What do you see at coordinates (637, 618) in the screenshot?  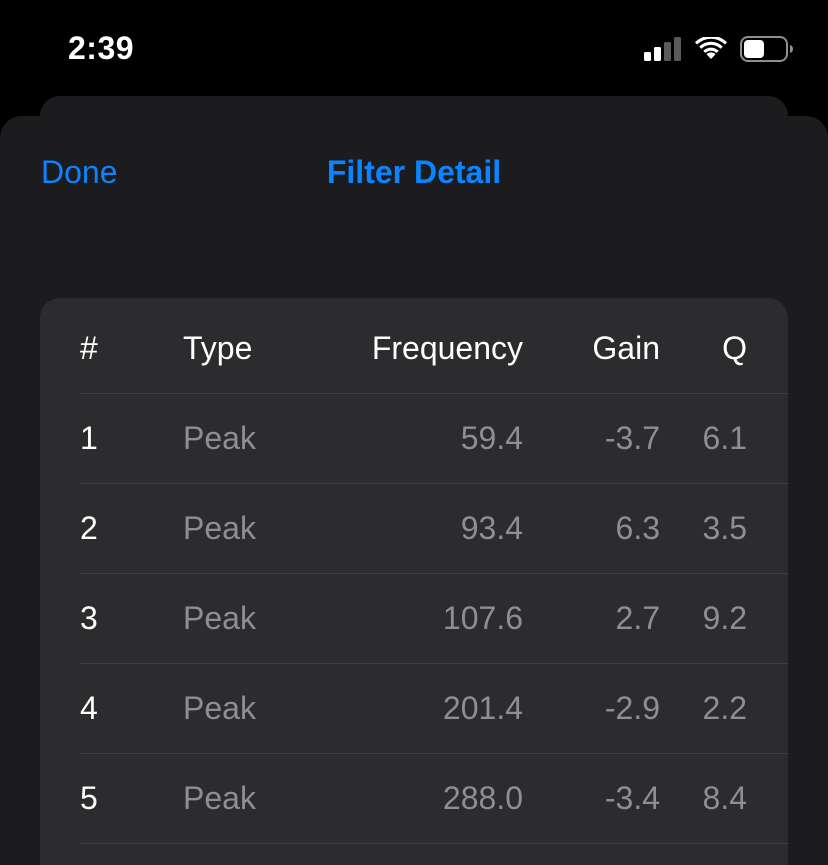 I see `row-gain: 2.7` at bounding box center [637, 618].